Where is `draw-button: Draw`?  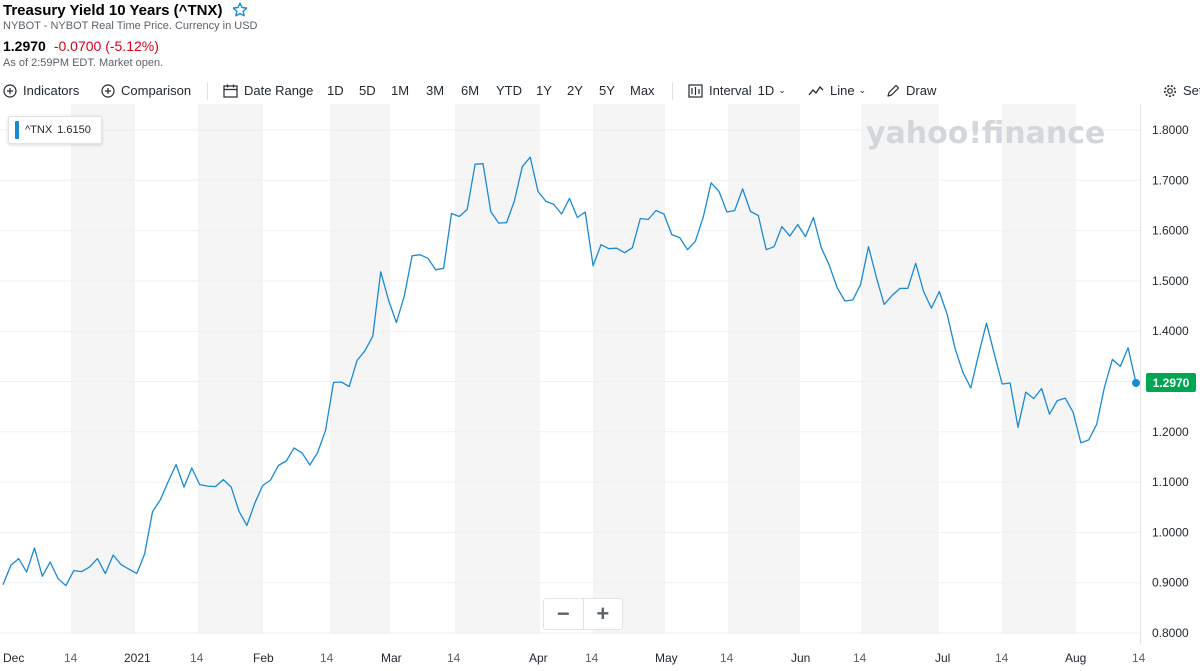
draw-button: Draw is located at coordinates (911, 90).